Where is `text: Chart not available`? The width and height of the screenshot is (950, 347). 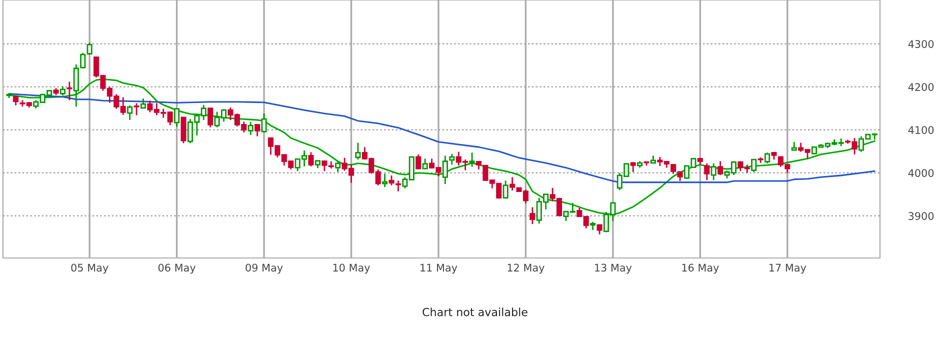 text: Chart not available is located at coordinates (475, 312).